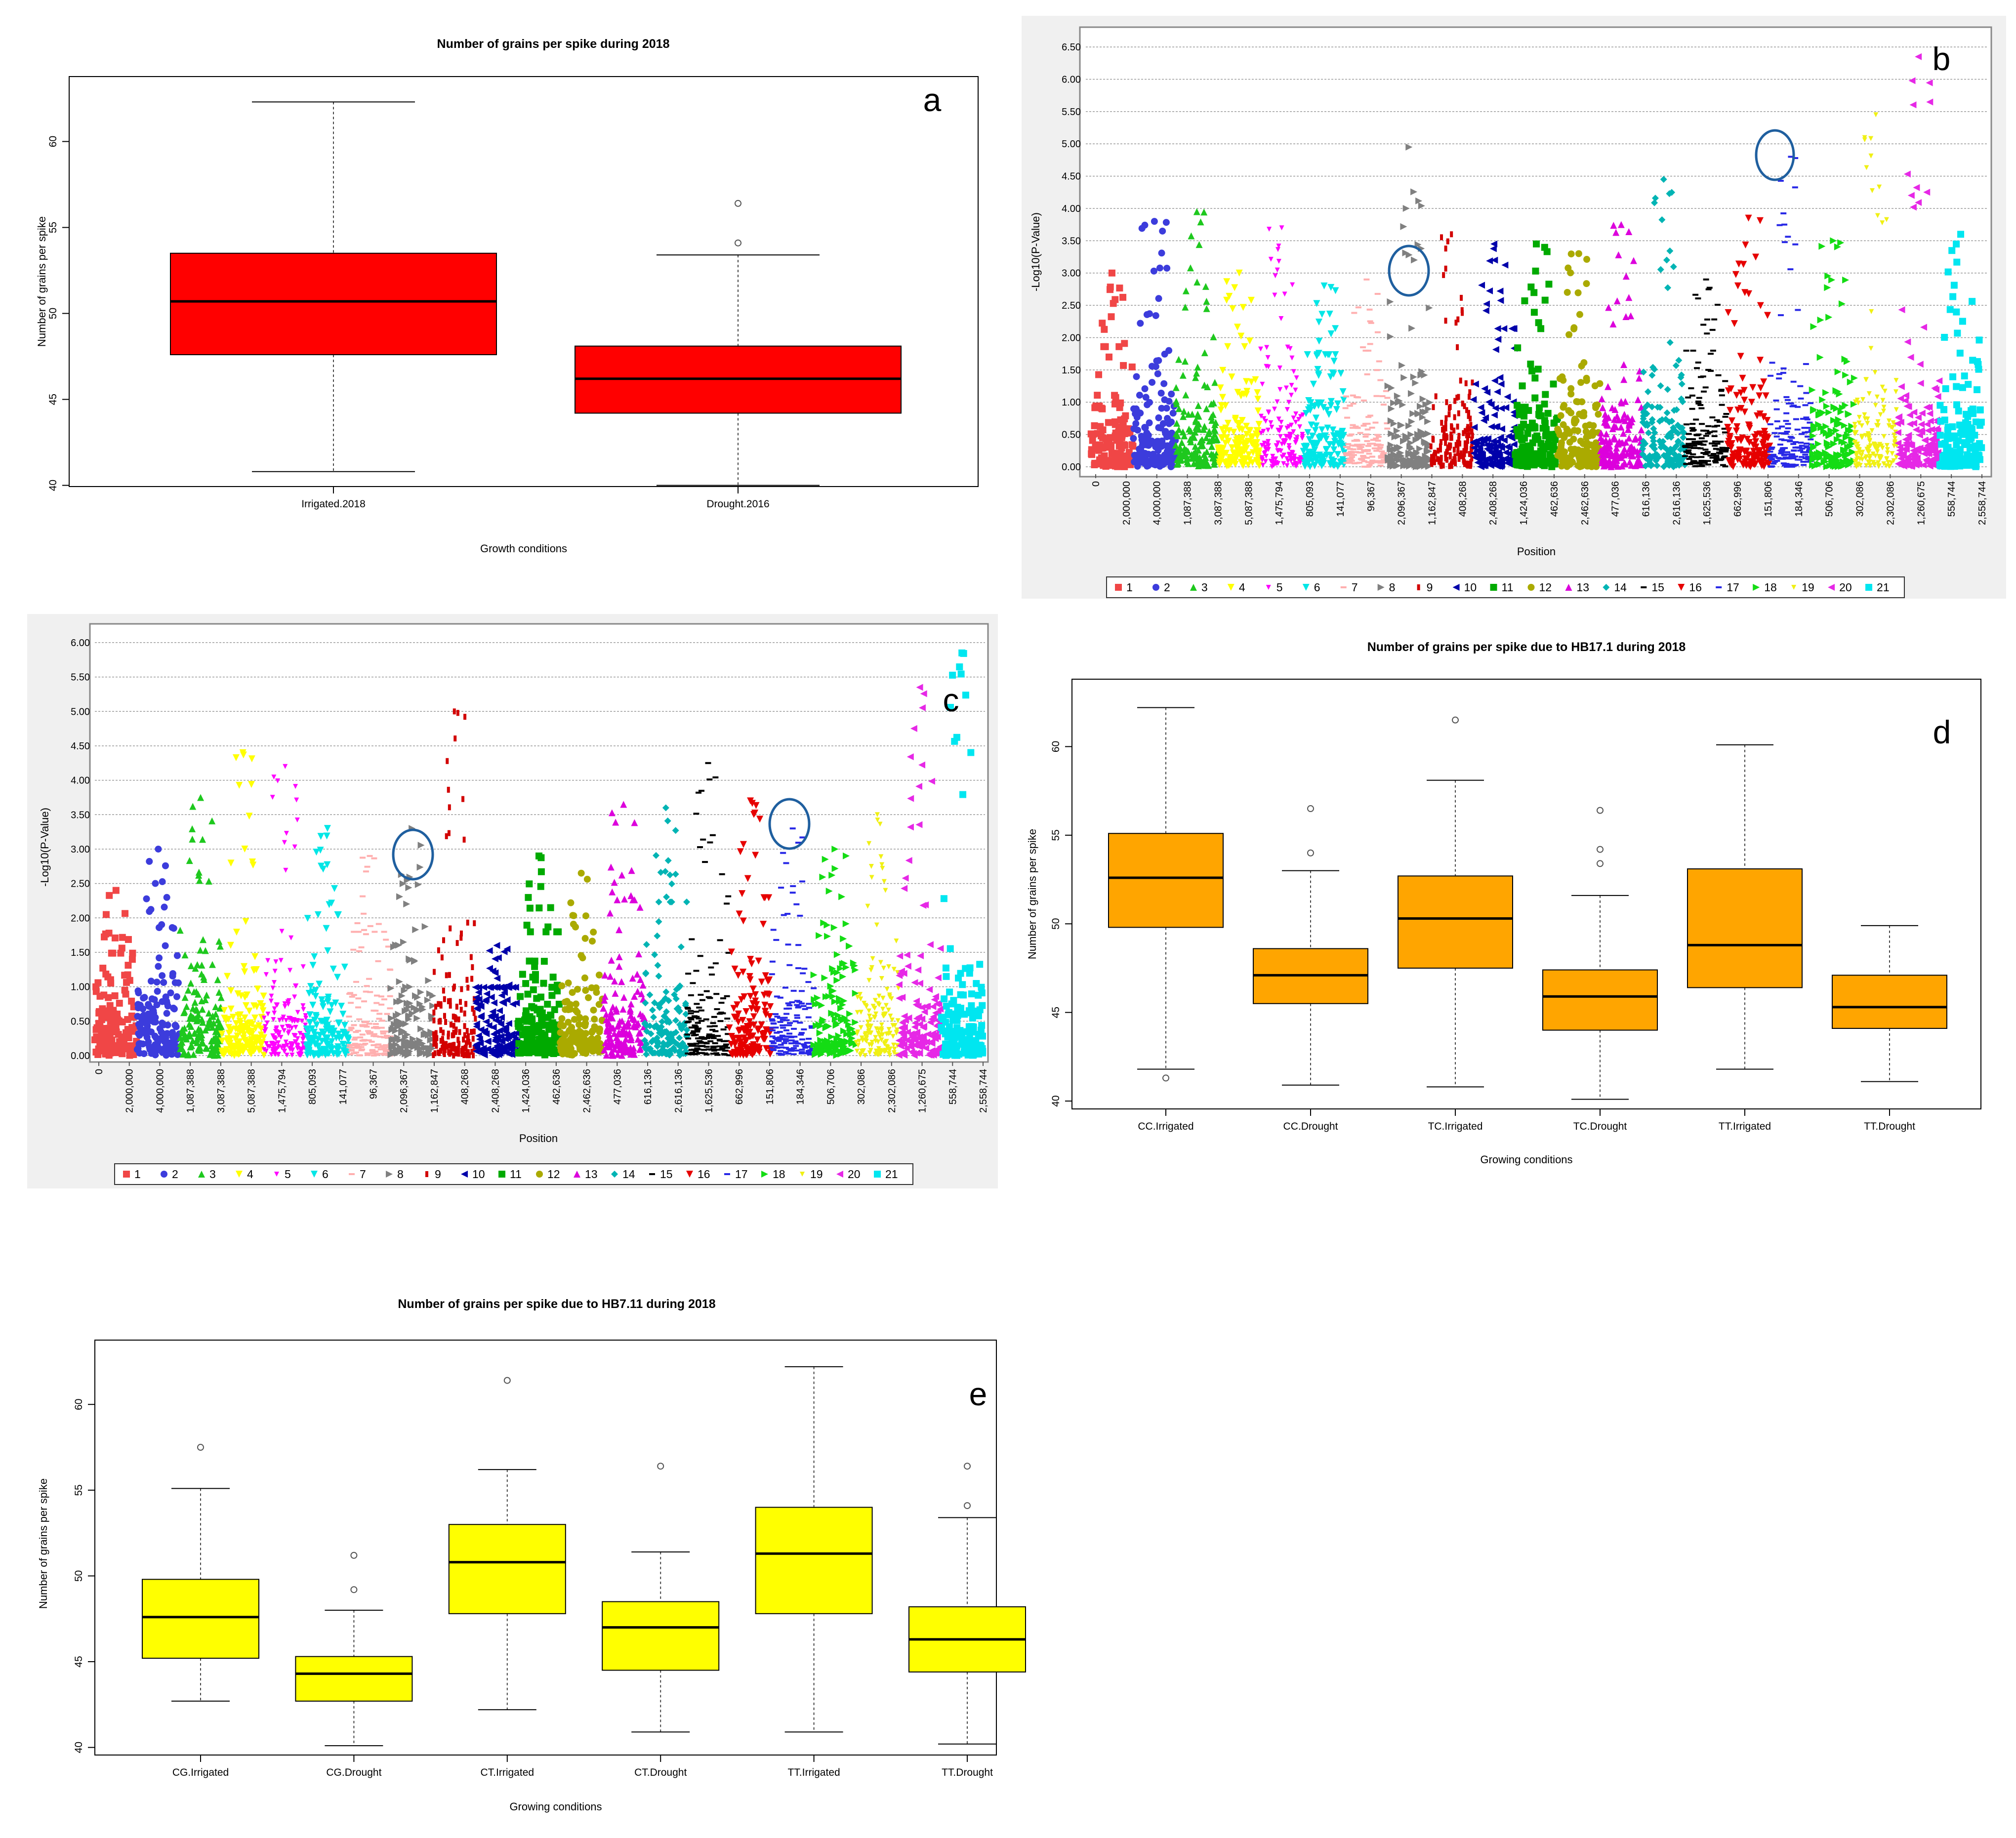 The width and height of the screenshot is (2016, 1838). I want to click on x-tick-label: 2,302,086, so click(1890, 503).